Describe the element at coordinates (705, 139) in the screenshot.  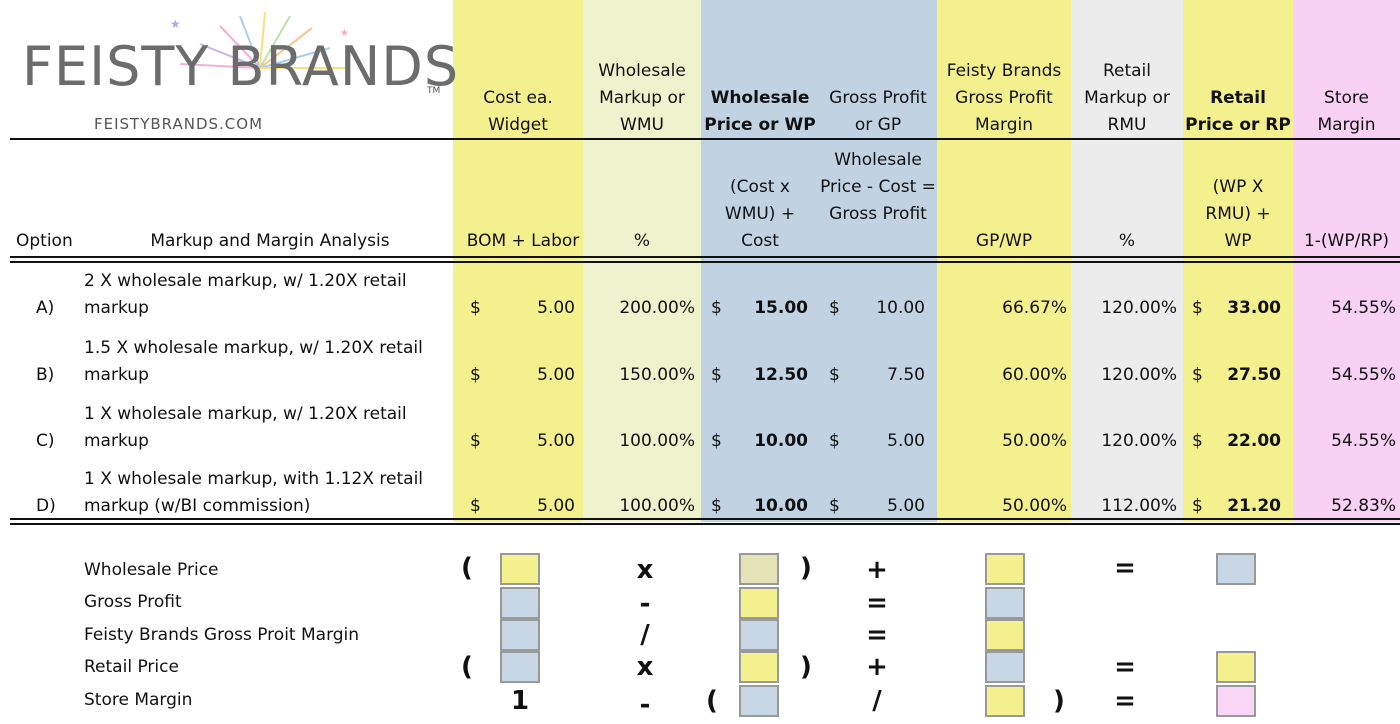
I see `header-divider` at that location.